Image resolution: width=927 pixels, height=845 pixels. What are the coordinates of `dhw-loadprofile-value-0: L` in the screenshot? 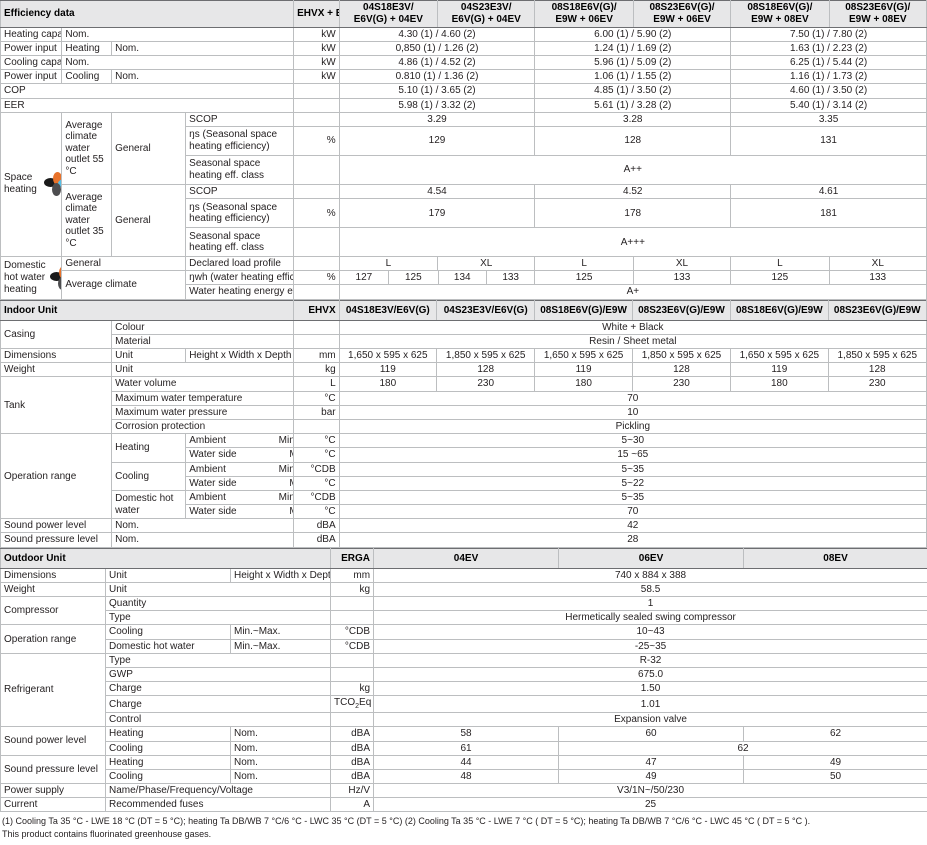 It's located at (388, 264).